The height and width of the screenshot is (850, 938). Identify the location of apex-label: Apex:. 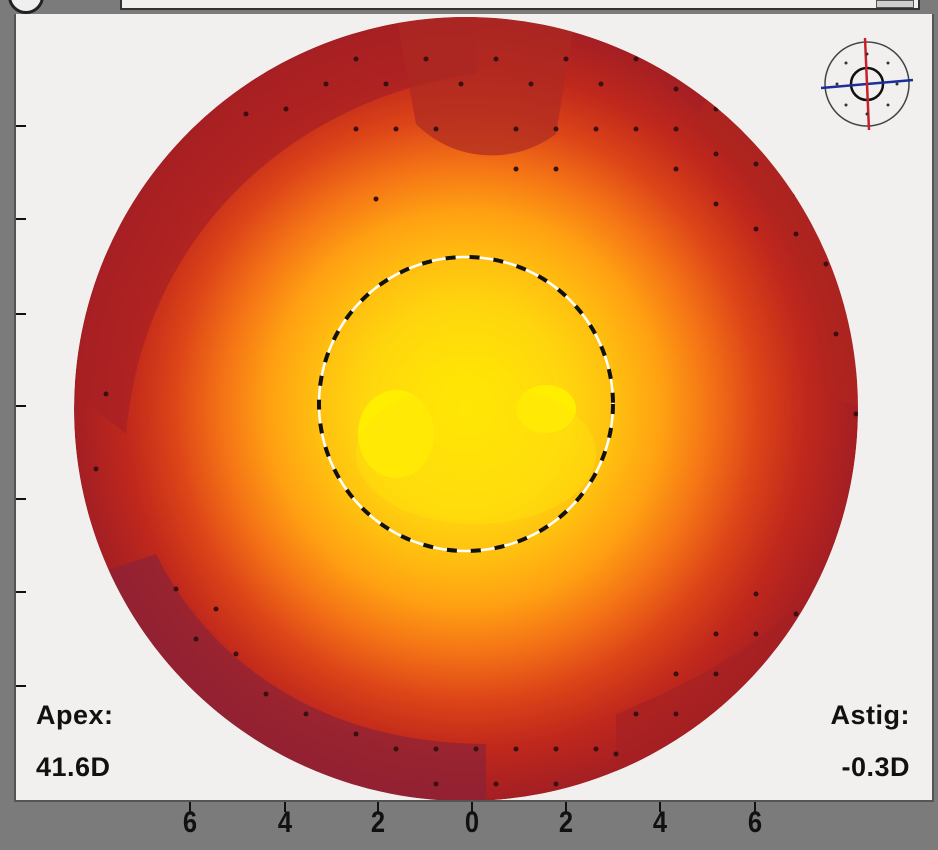
(75, 715).